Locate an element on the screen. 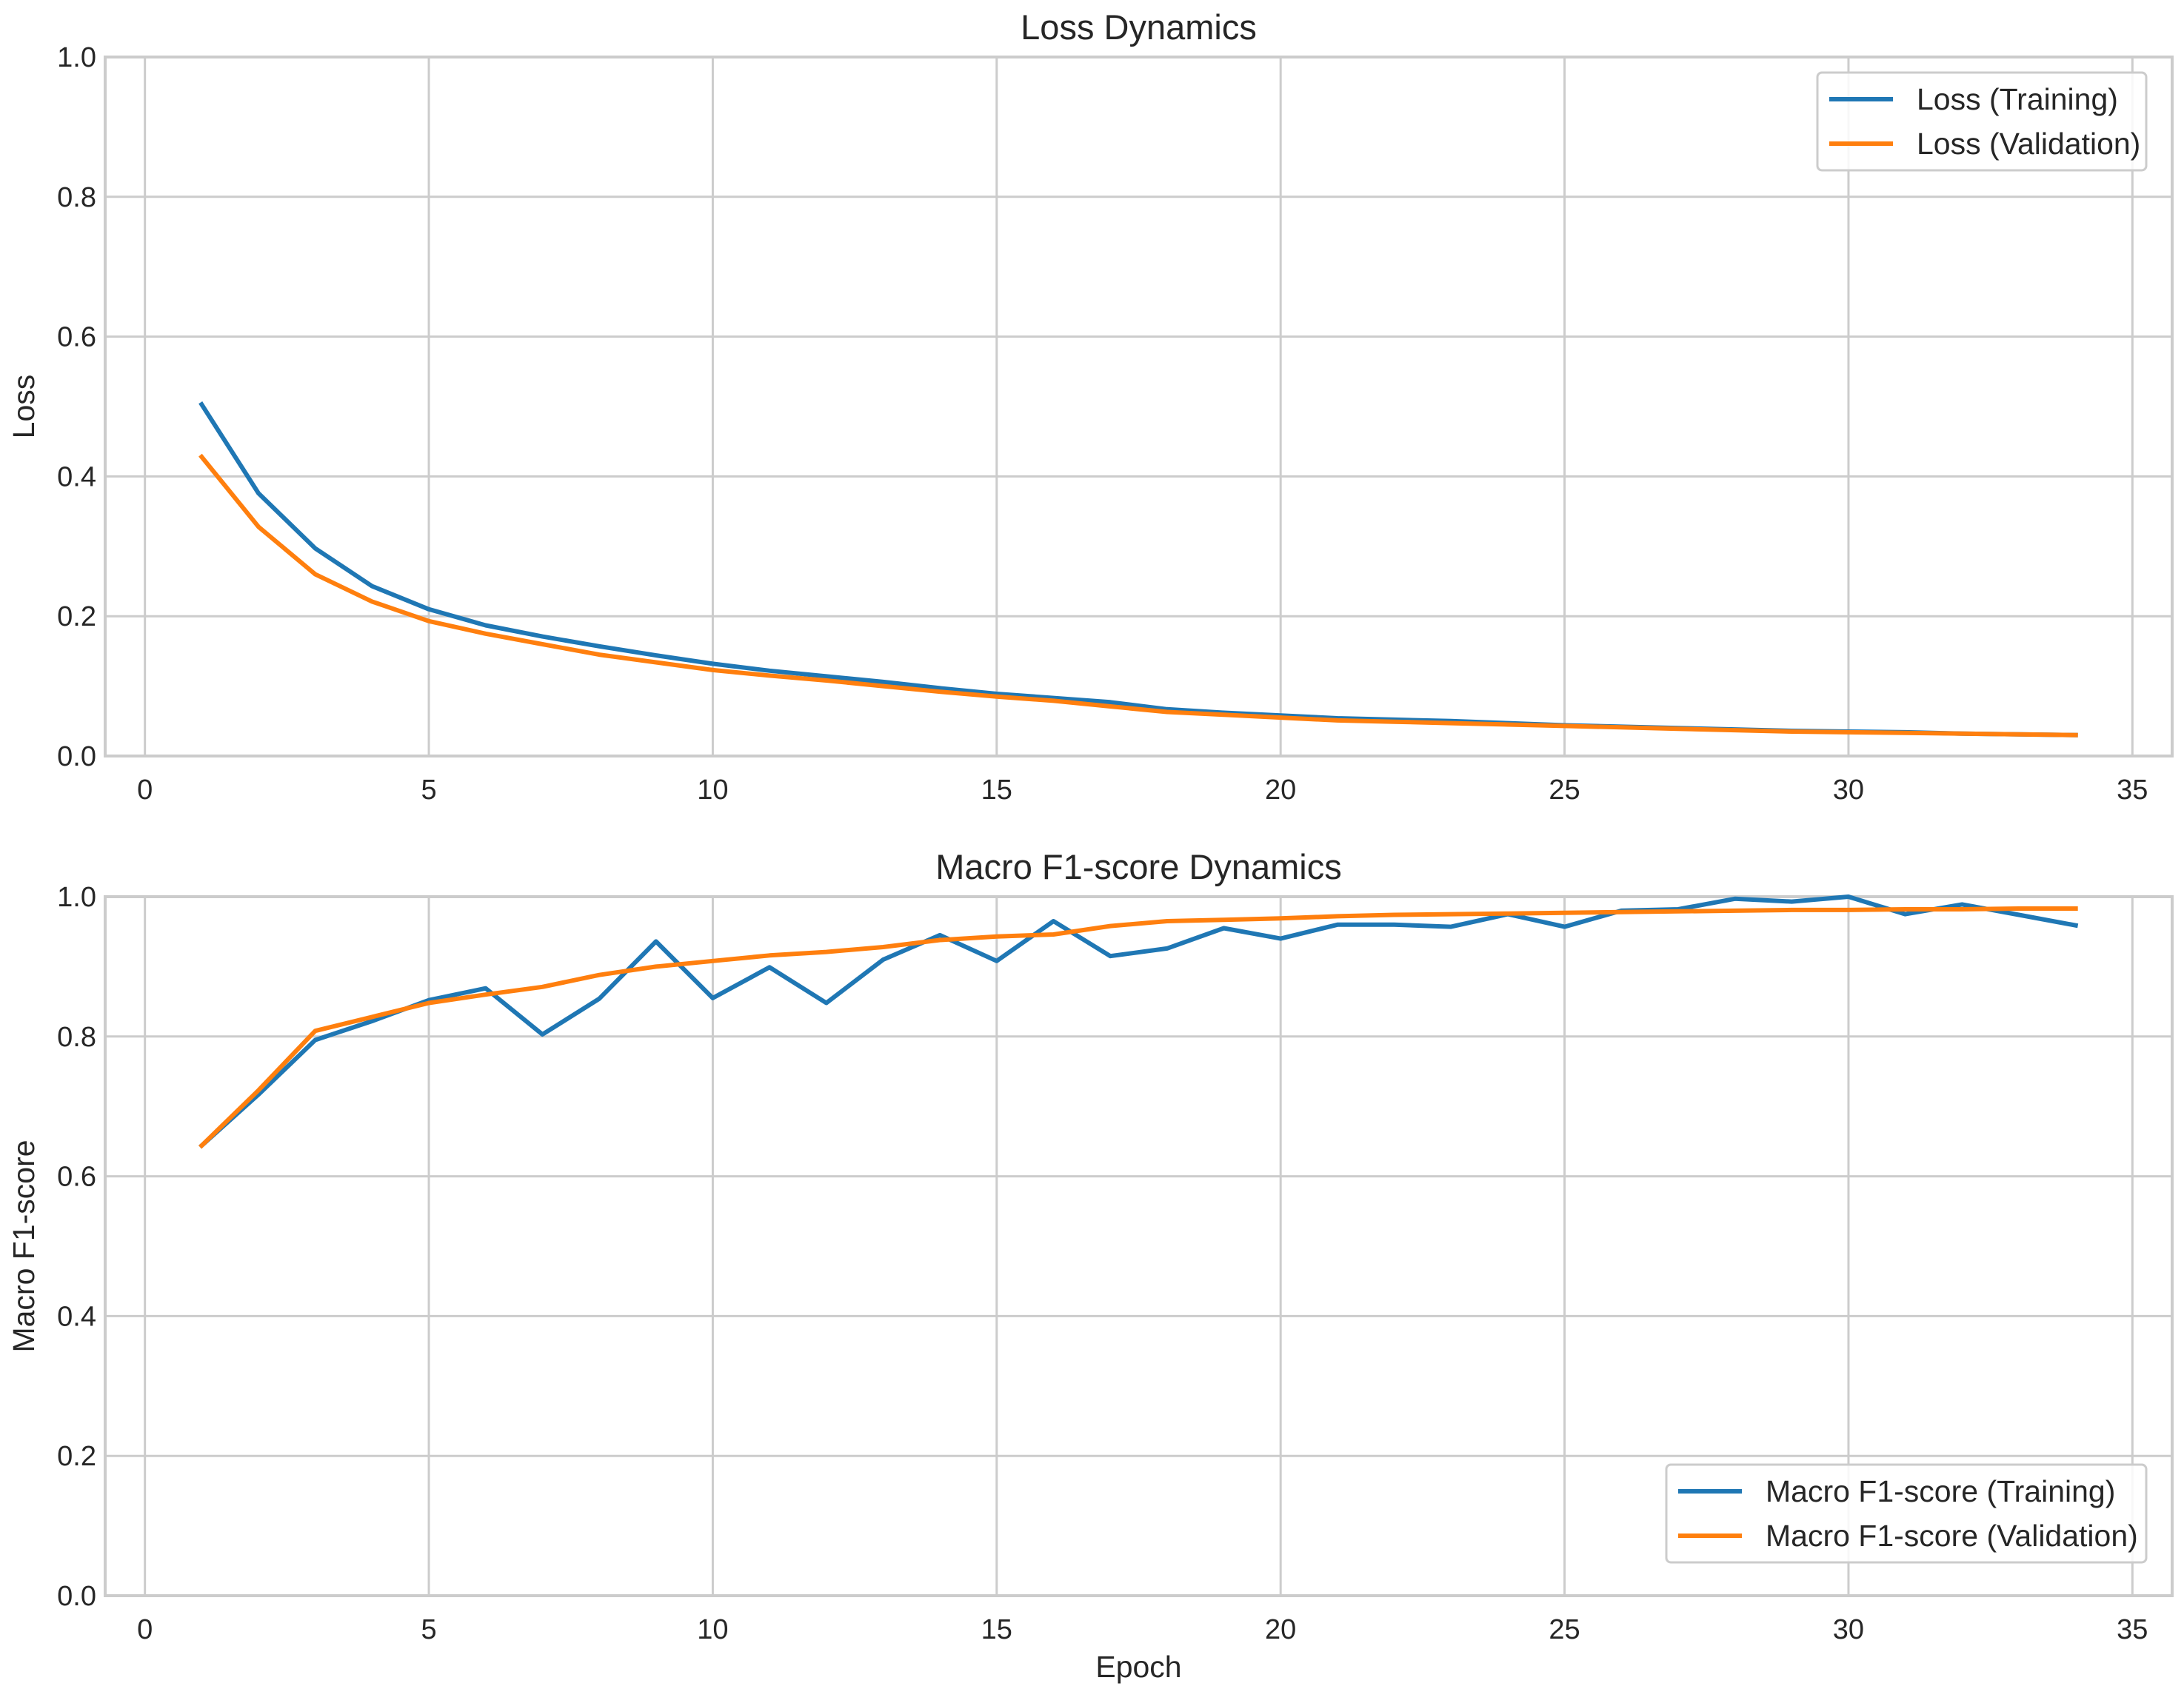 The width and height of the screenshot is (2184, 1689). legend-label: Loss (Training) is located at coordinates (2017, 99).